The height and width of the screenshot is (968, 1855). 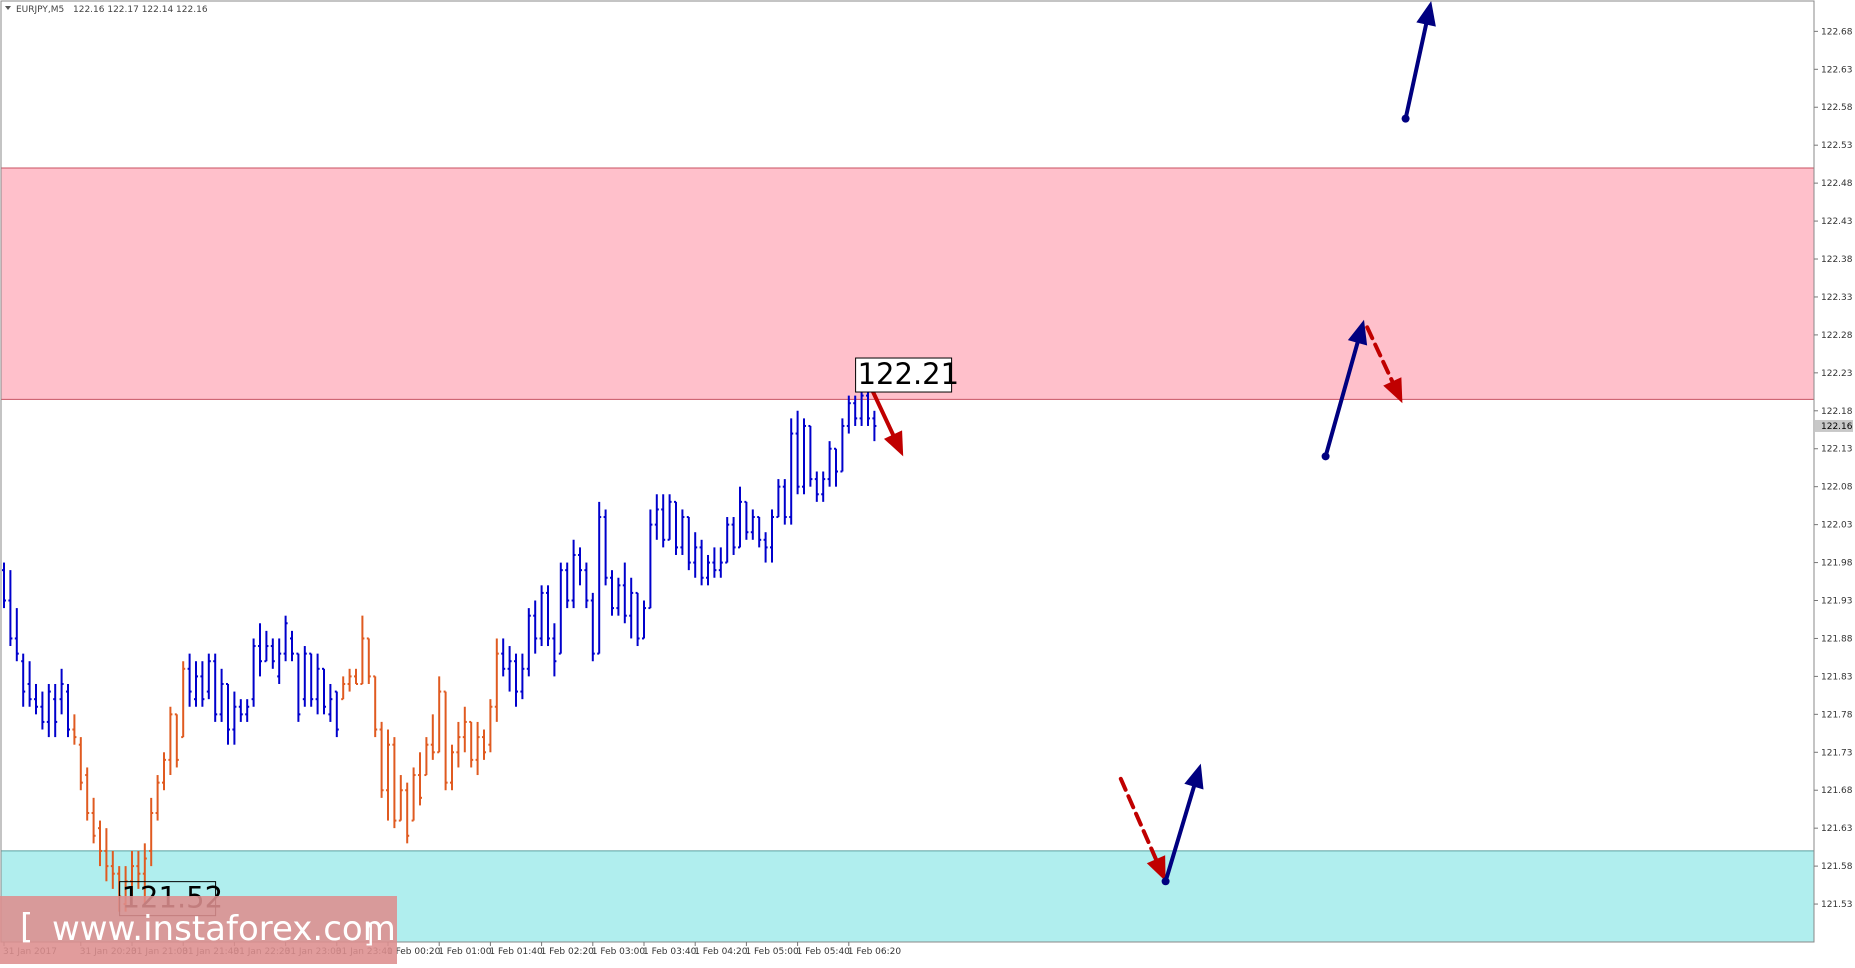 I want to click on price-tick-label: 122.48, so click(x=1837, y=184).